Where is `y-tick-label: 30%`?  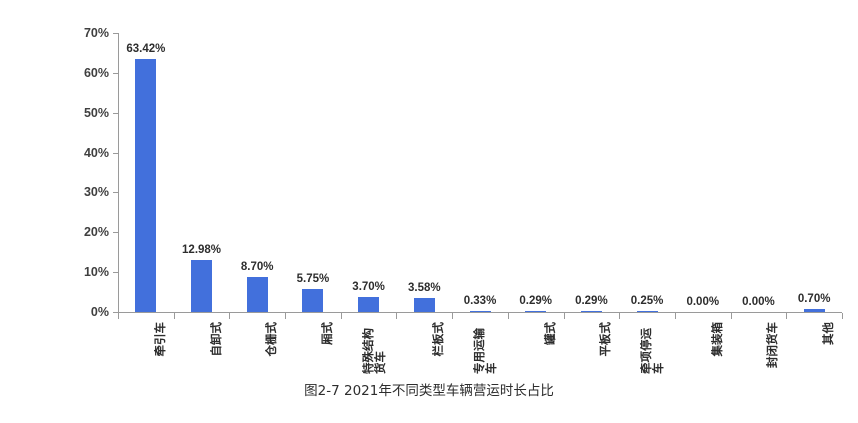 y-tick-label: 30% is located at coordinates (96, 192).